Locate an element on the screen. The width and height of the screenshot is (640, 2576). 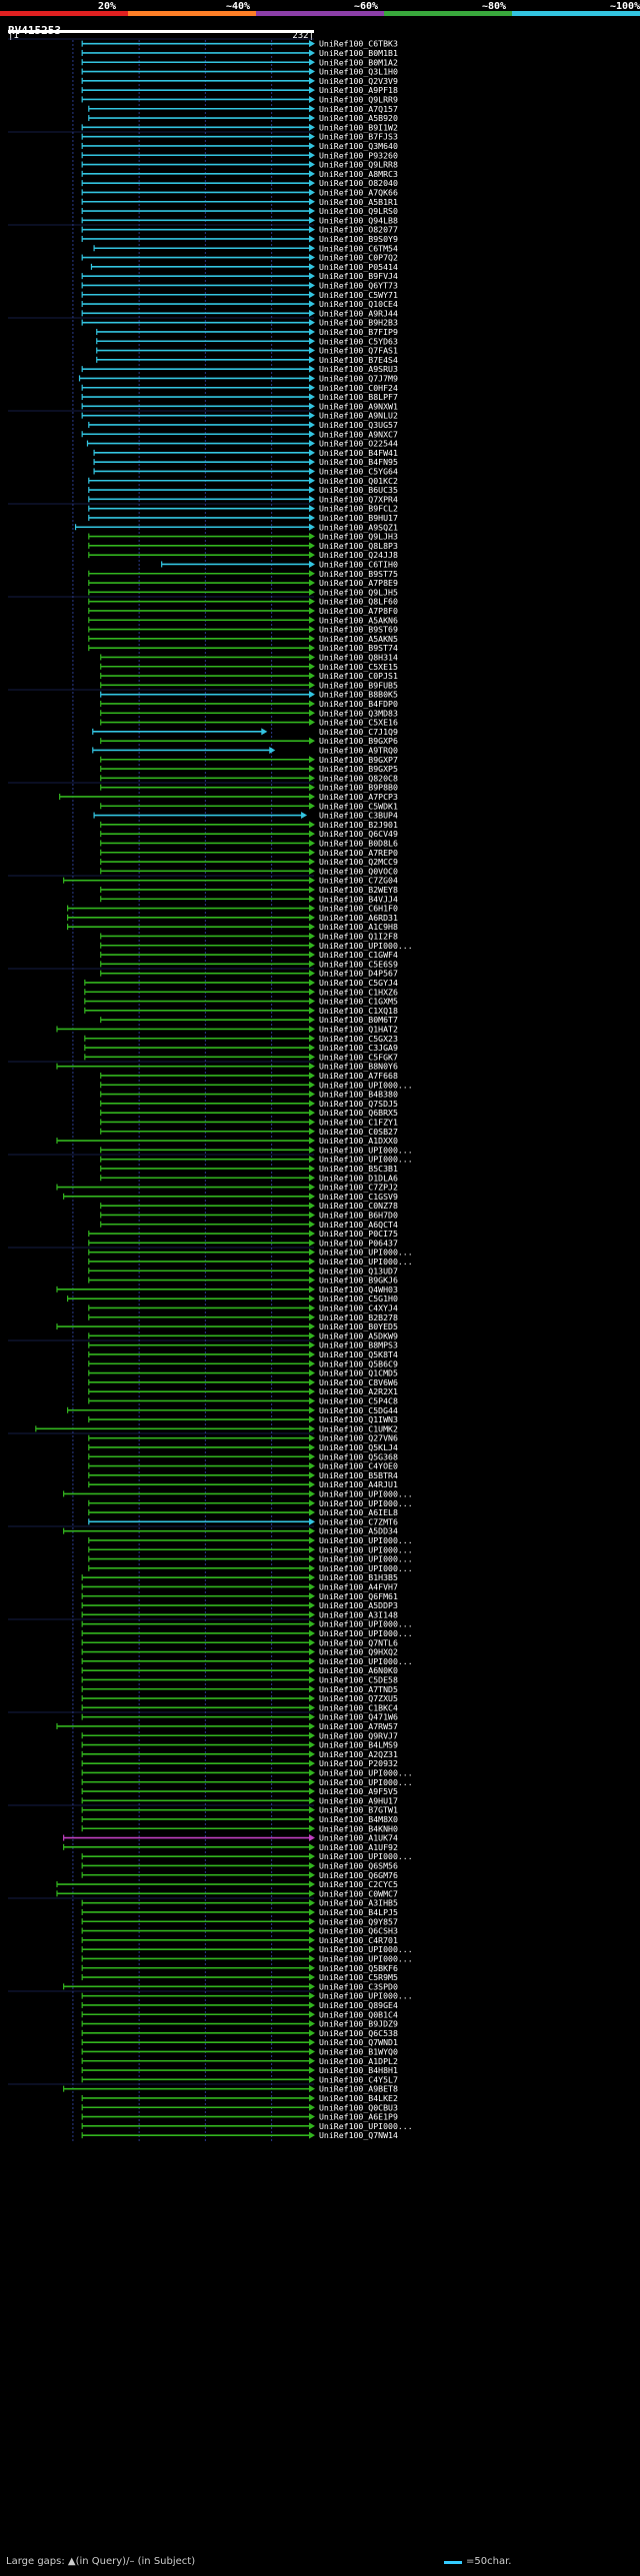
hit-label: UniRef100_A7F668 is located at coordinates (358, 1076).